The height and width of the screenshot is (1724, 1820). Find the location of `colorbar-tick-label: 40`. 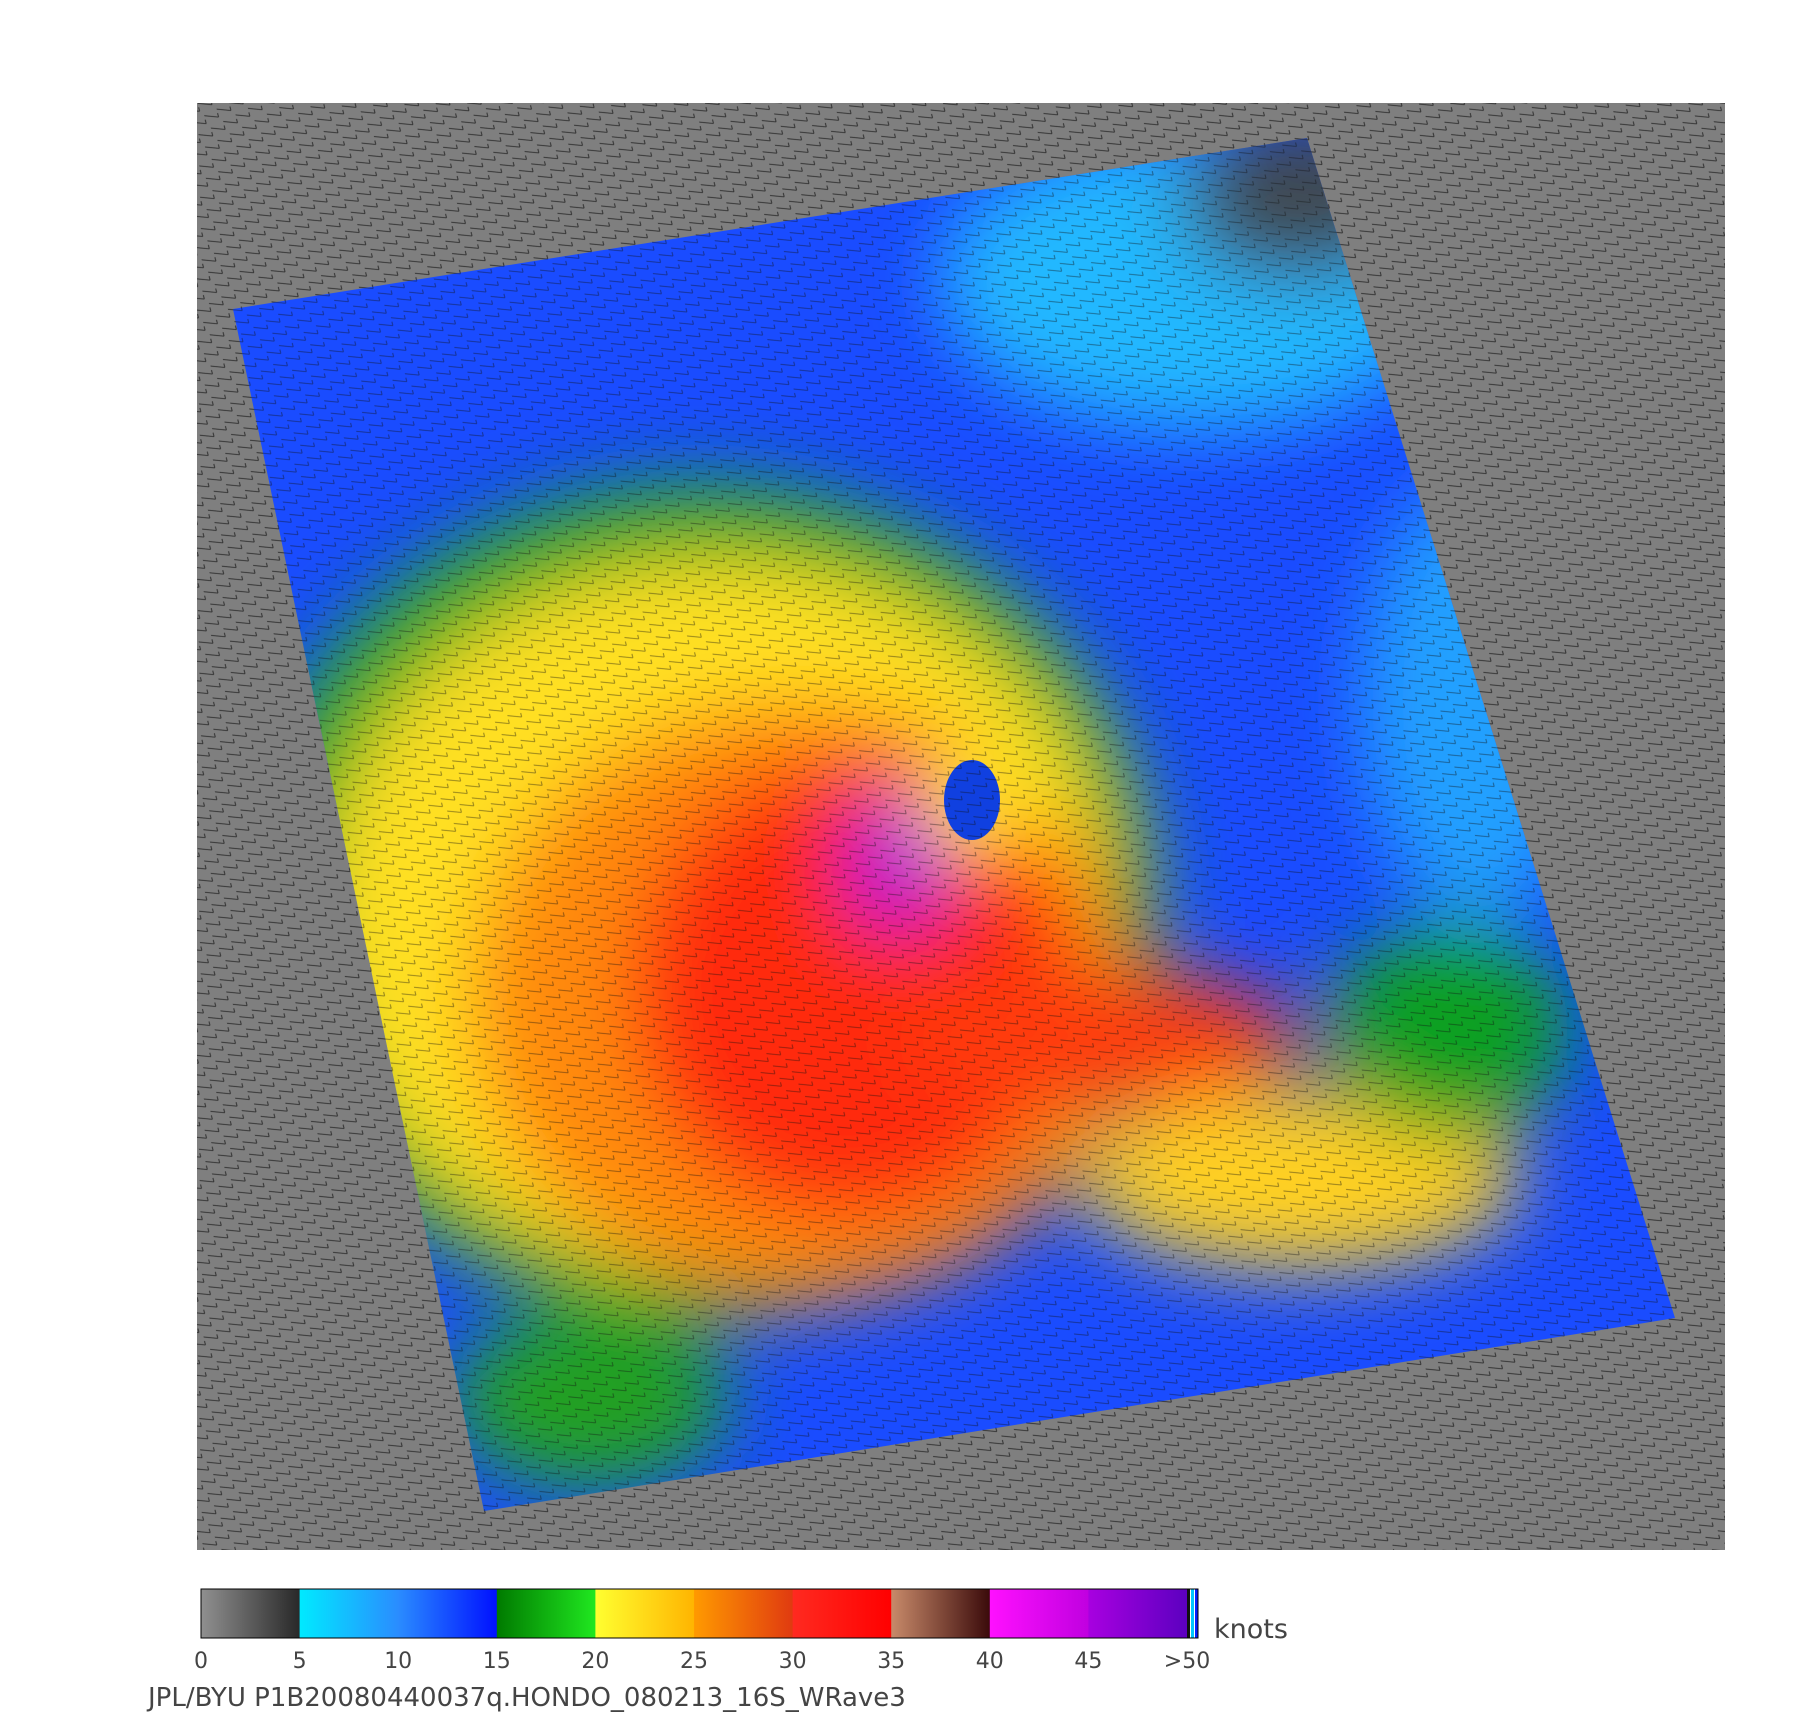

colorbar-tick-label: 40 is located at coordinates (990, 1661).